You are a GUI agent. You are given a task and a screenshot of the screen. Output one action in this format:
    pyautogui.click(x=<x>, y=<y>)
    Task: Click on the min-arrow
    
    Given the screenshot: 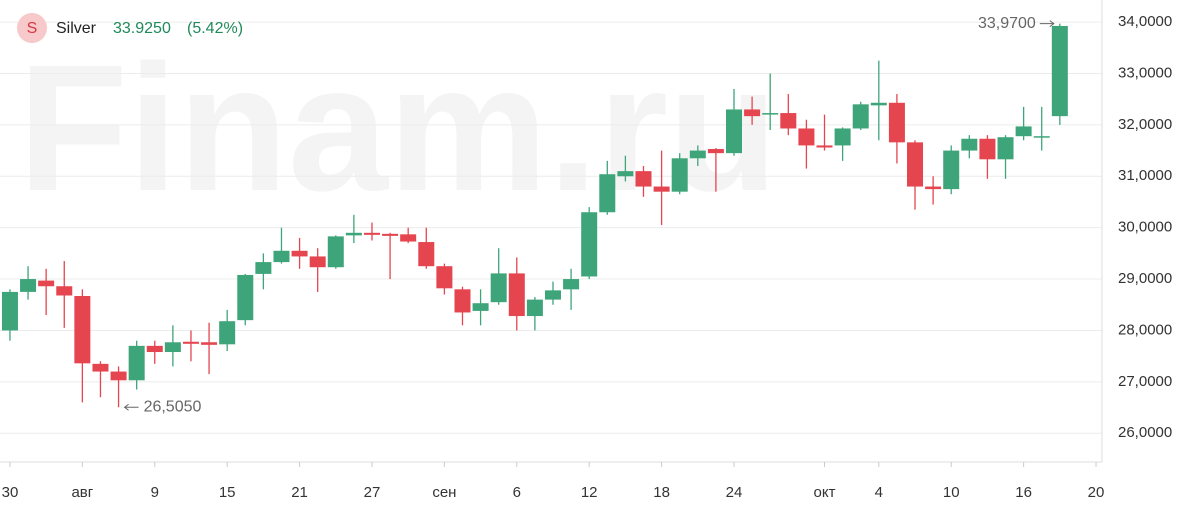 What is the action you would take?
    pyautogui.click(x=131, y=407)
    